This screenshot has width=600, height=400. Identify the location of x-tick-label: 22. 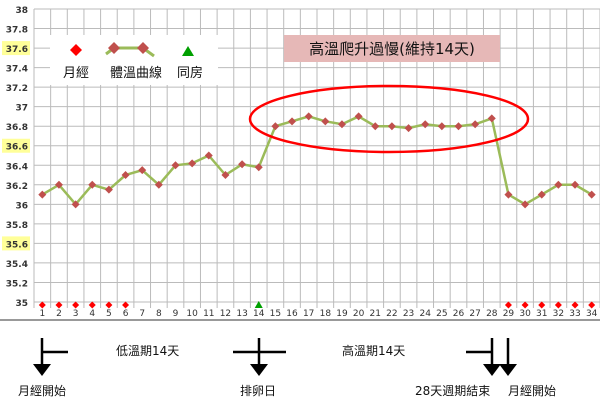
(391, 314).